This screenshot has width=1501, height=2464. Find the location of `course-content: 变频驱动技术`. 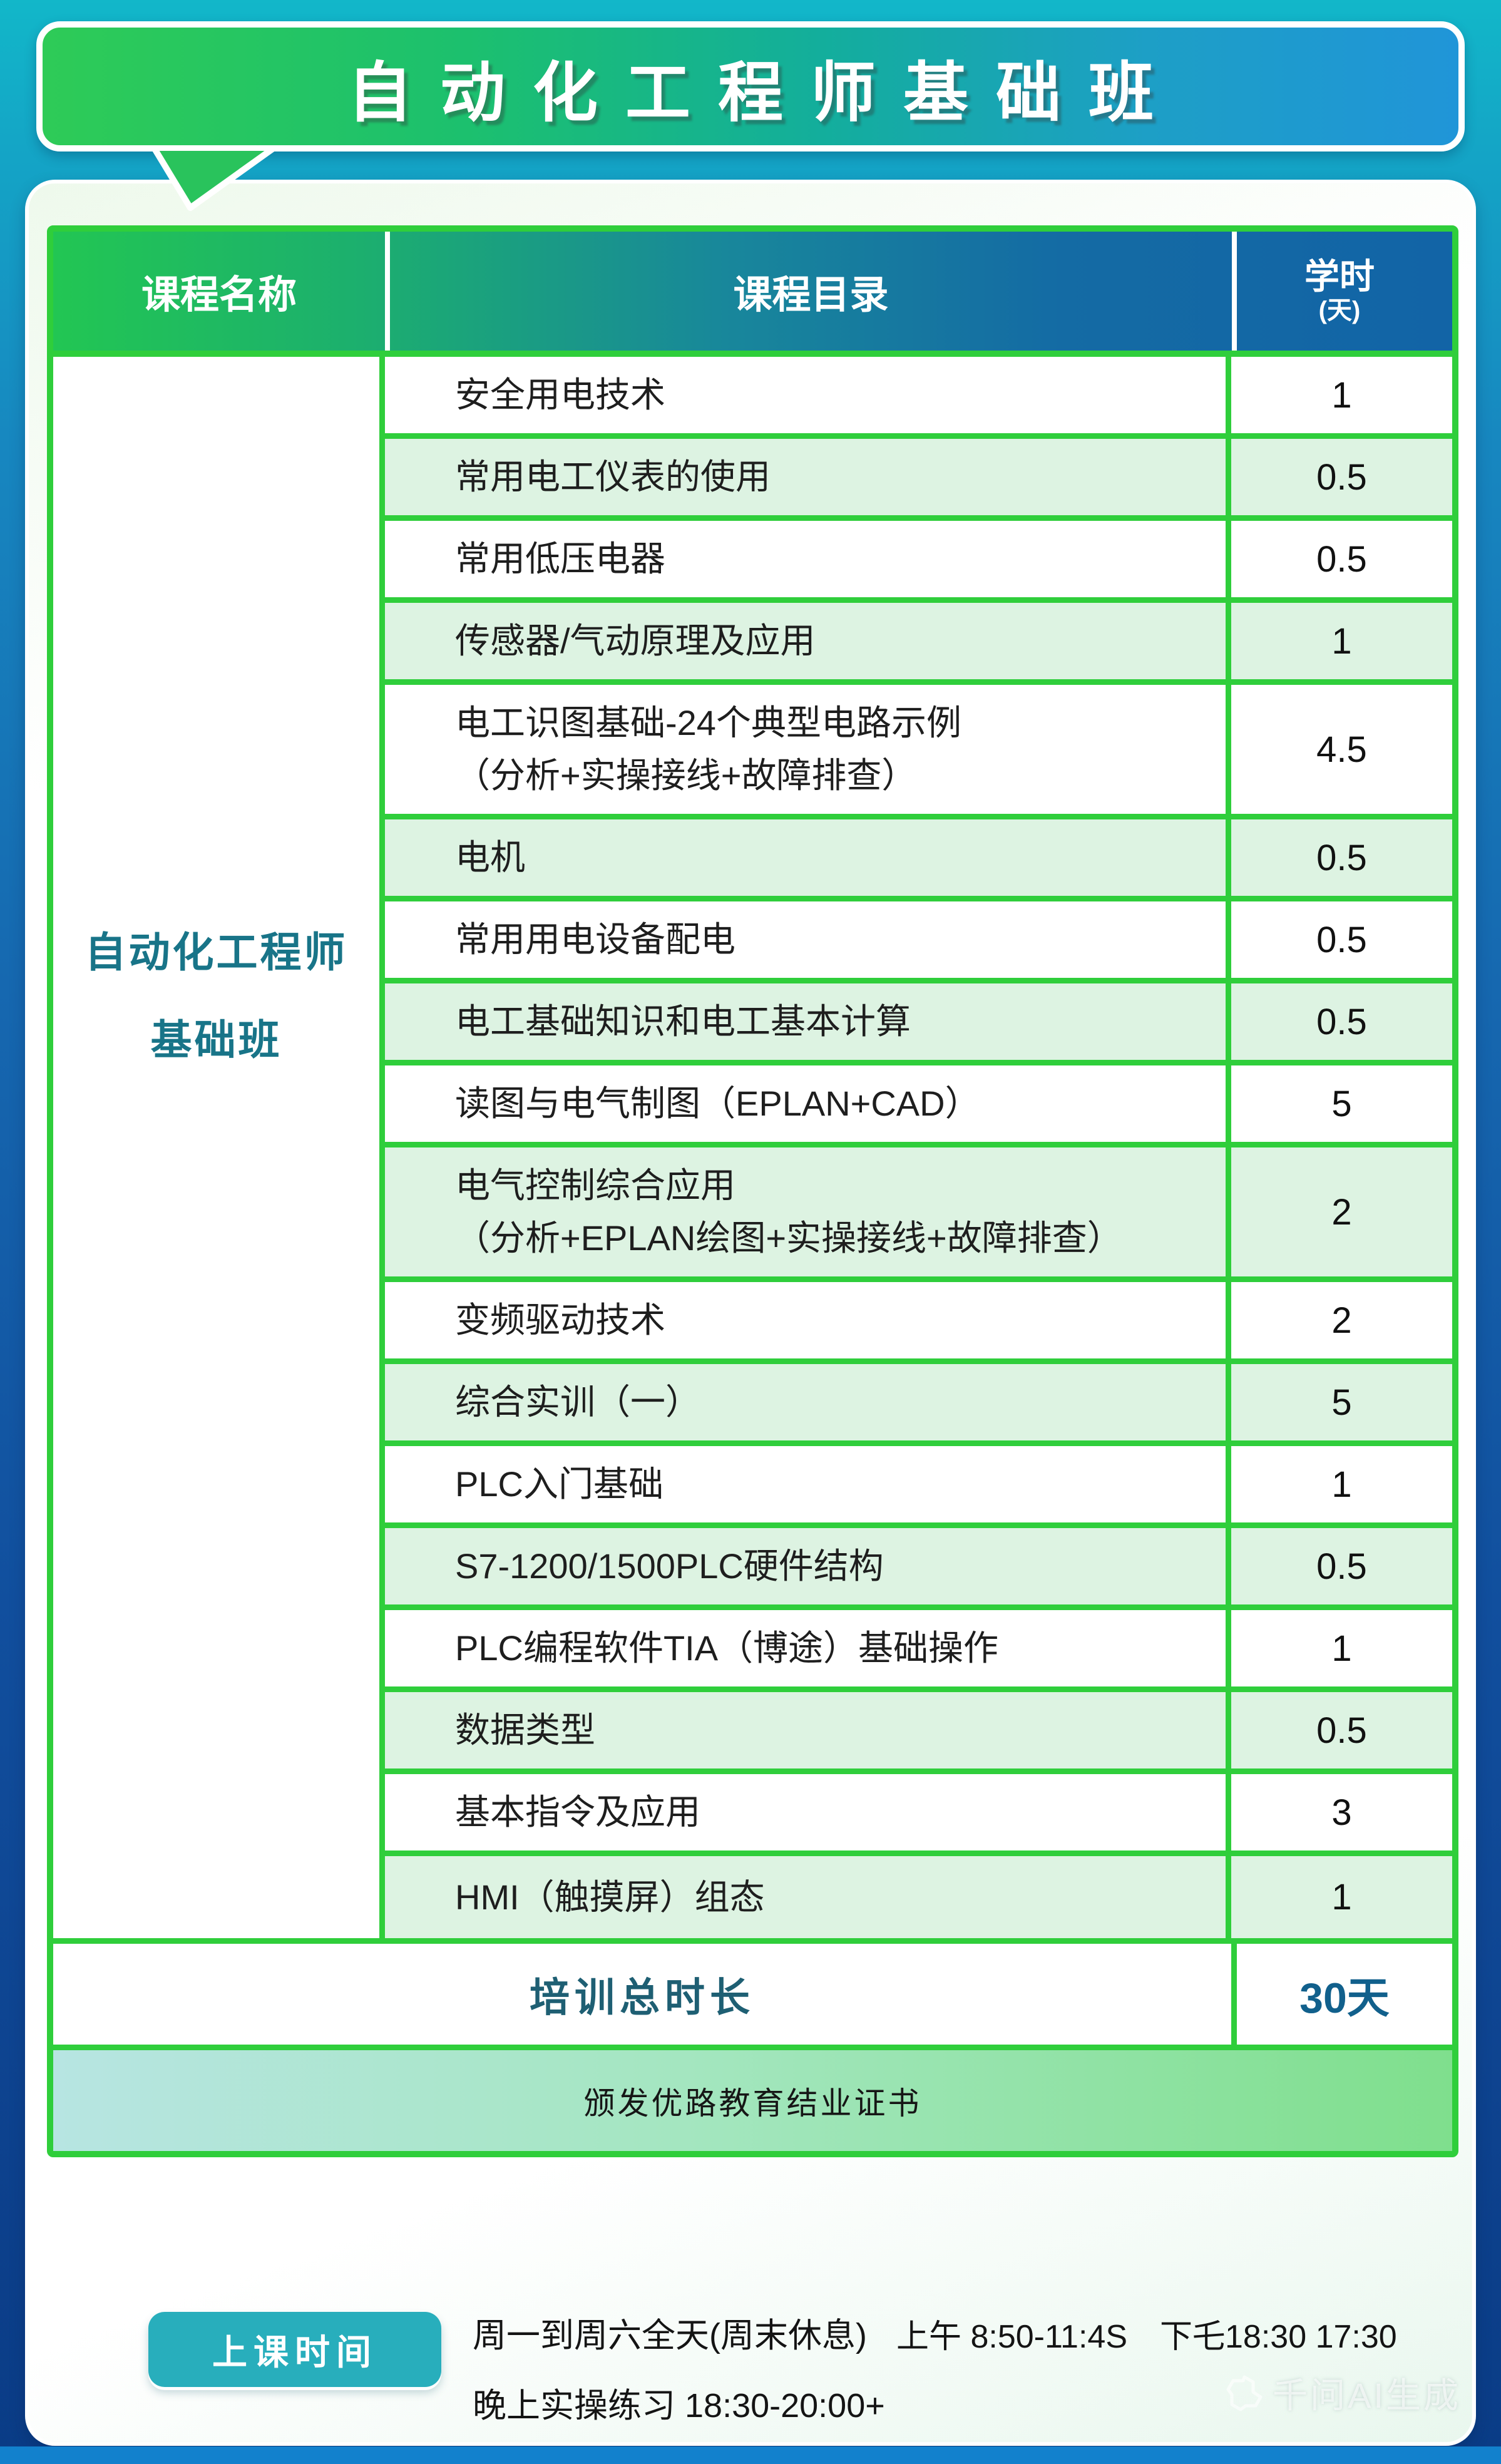

course-content: 变频驱动技术 is located at coordinates (808, 1320).